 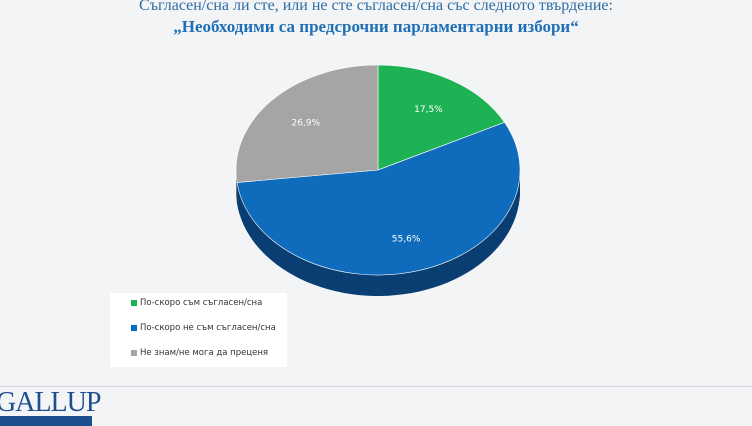 What do you see at coordinates (134, 303) in the screenshot?
I see `legend-swatch-green` at bounding box center [134, 303].